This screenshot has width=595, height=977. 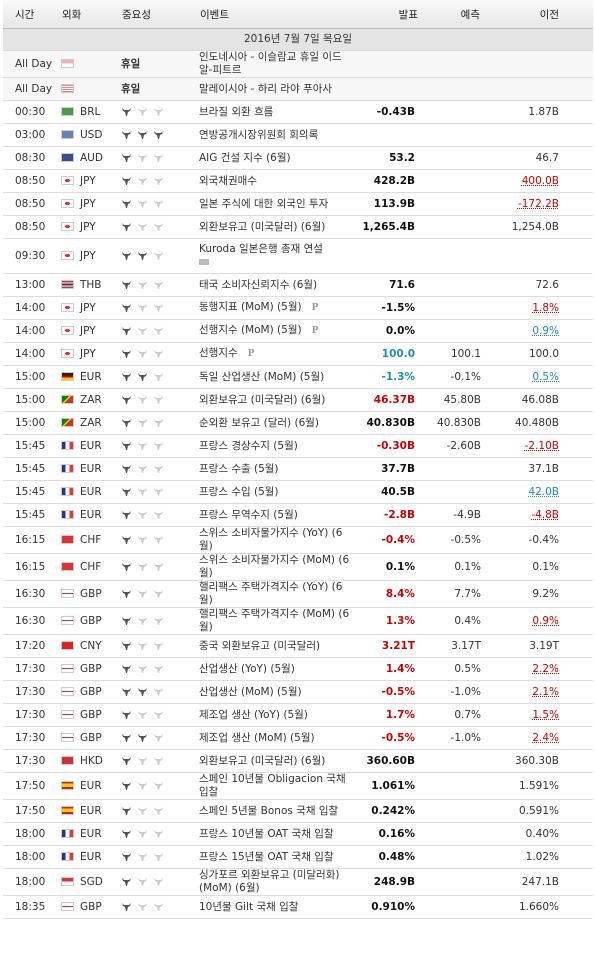 I want to click on currency-code: CHF, so click(x=91, y=566).